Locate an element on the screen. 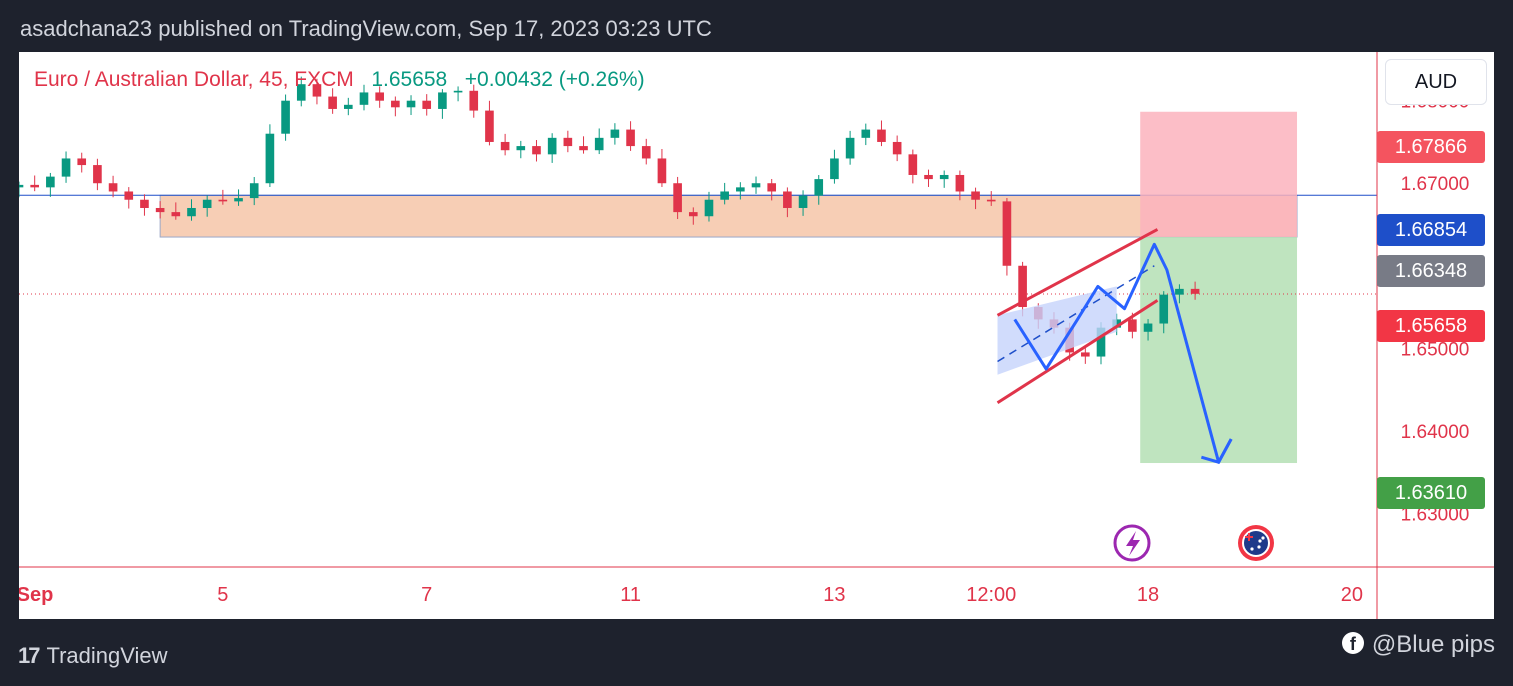 This screenshot has height=686, width=1513. x-tick-label: 7 is located at coordinates (426, 595).